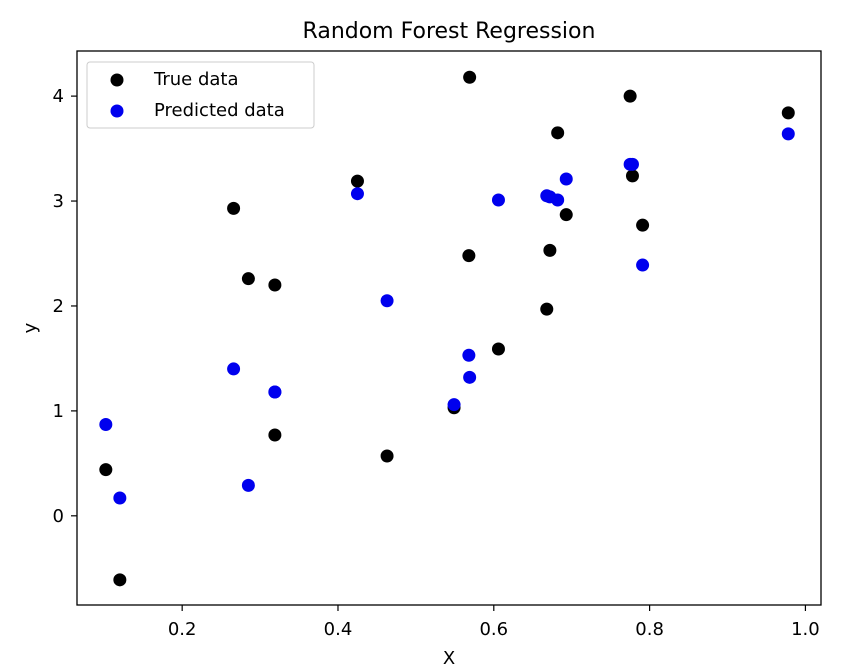 This screenshot has width=859, height=669. What do you see at coordinates (493, 629) in the screenshot?
I see `x-tick-label: 0.6` at bounding box center [493, 629].